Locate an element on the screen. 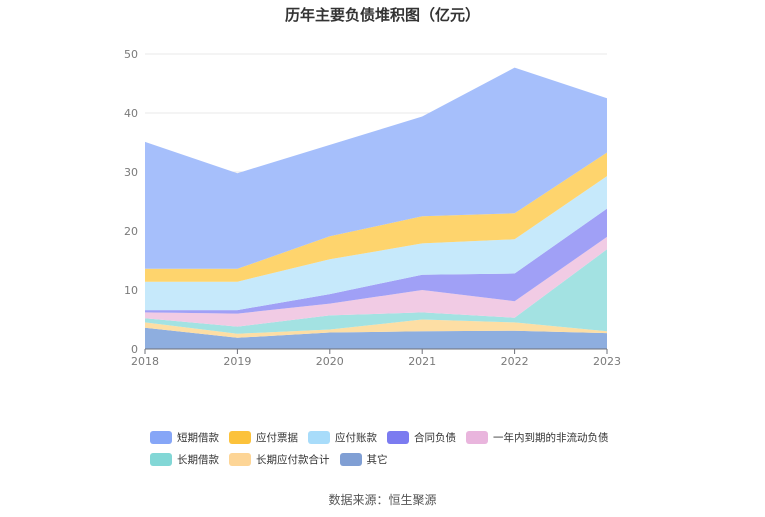 The image size is (765, 517). legend-item-other: 其它 is located at coordinates (363, 459).